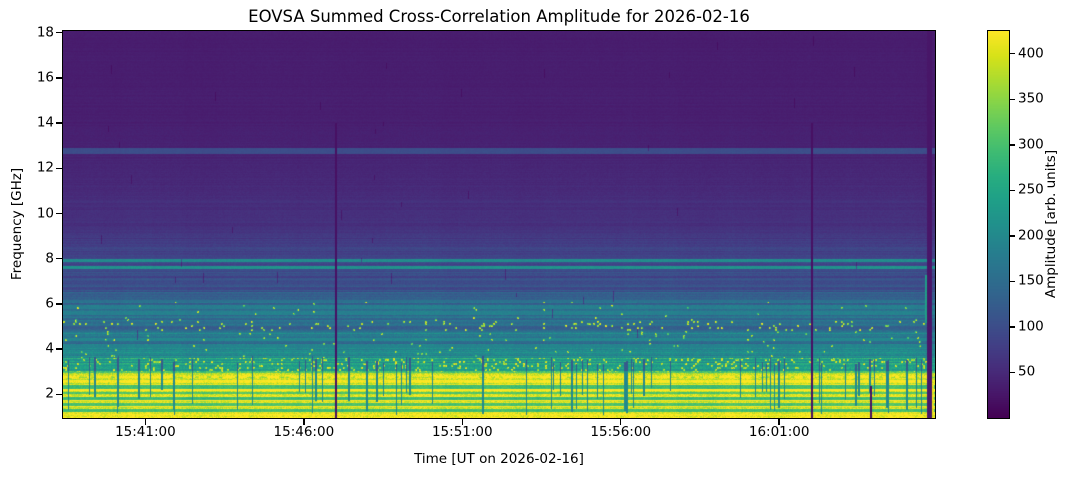  Describe the element at coordinates (1031, 326) in the screenshot. I see `colorbar-tick-label: 100` at that location.